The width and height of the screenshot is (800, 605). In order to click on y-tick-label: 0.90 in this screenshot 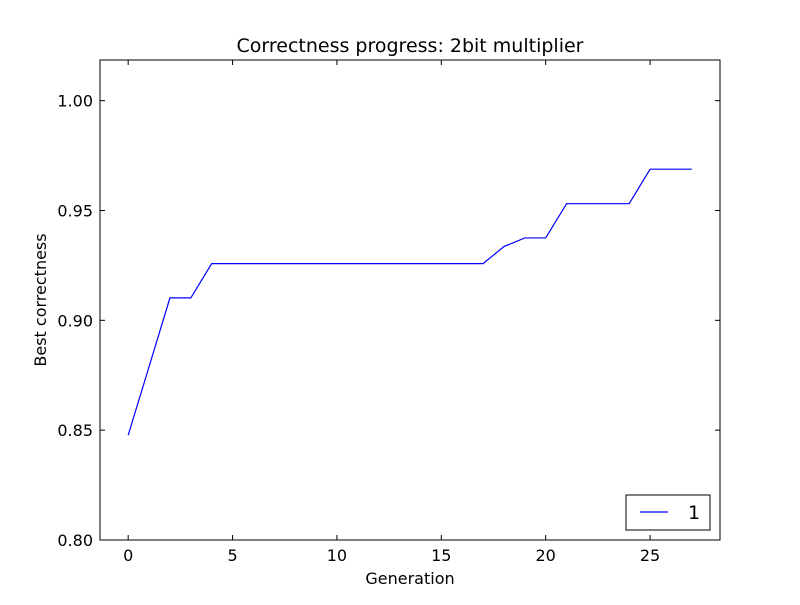, I will do `click(75, 320)`.